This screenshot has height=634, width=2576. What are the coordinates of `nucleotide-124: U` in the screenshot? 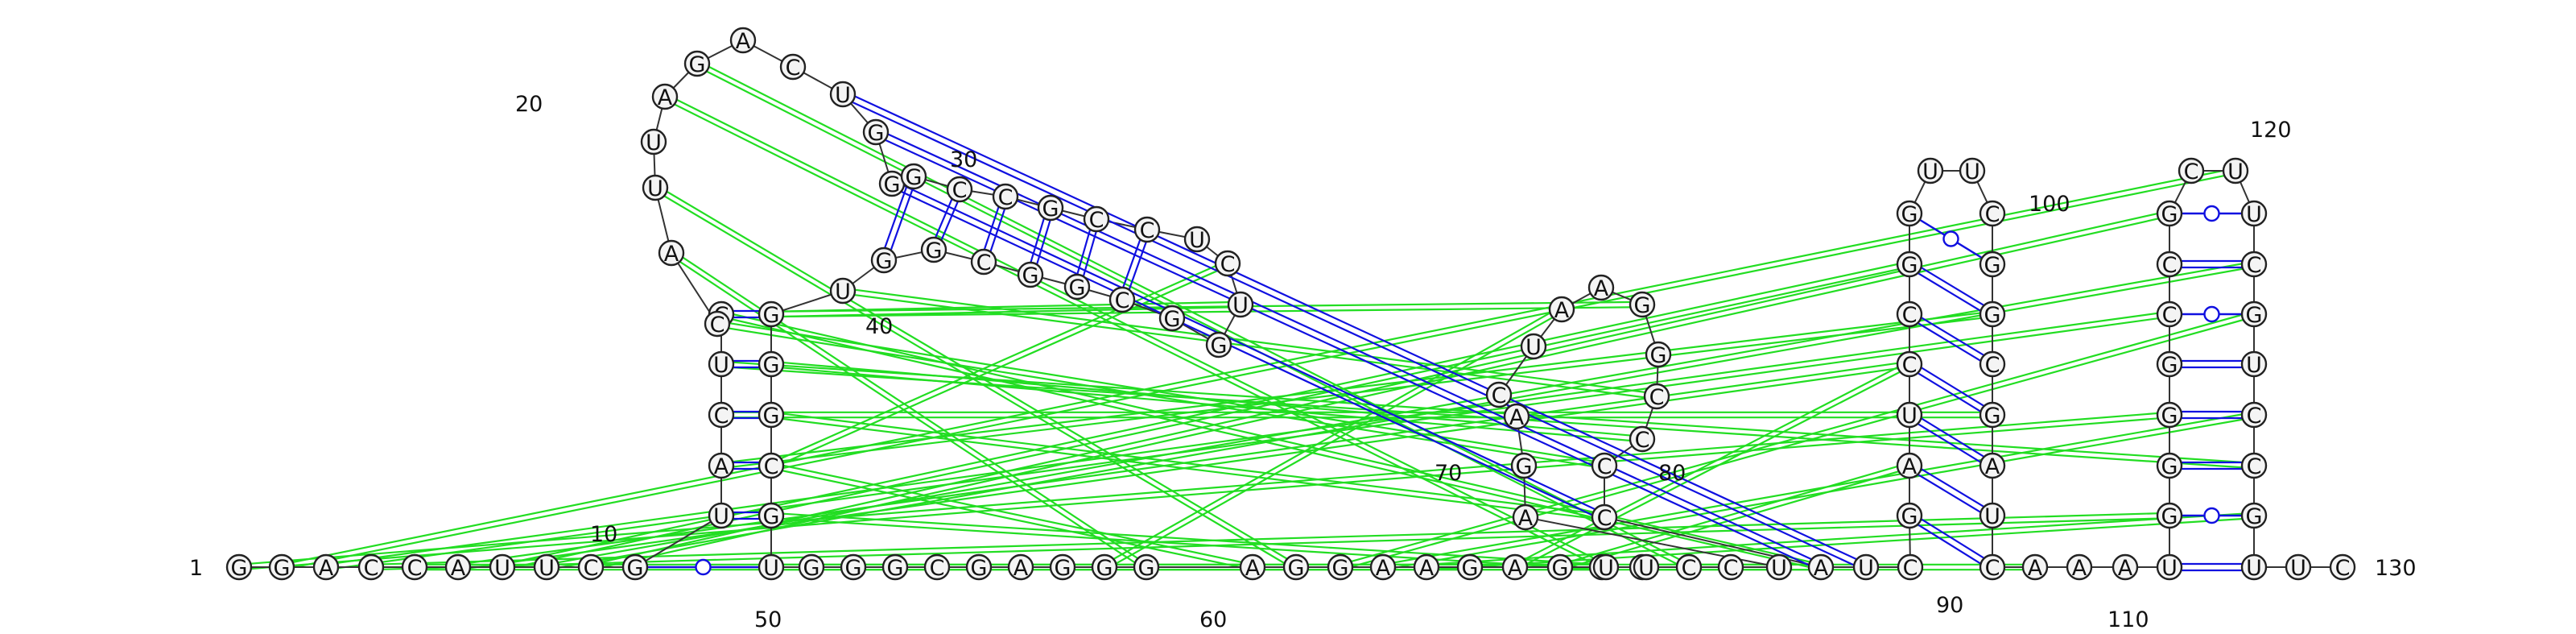 It's located at (2254, 364).